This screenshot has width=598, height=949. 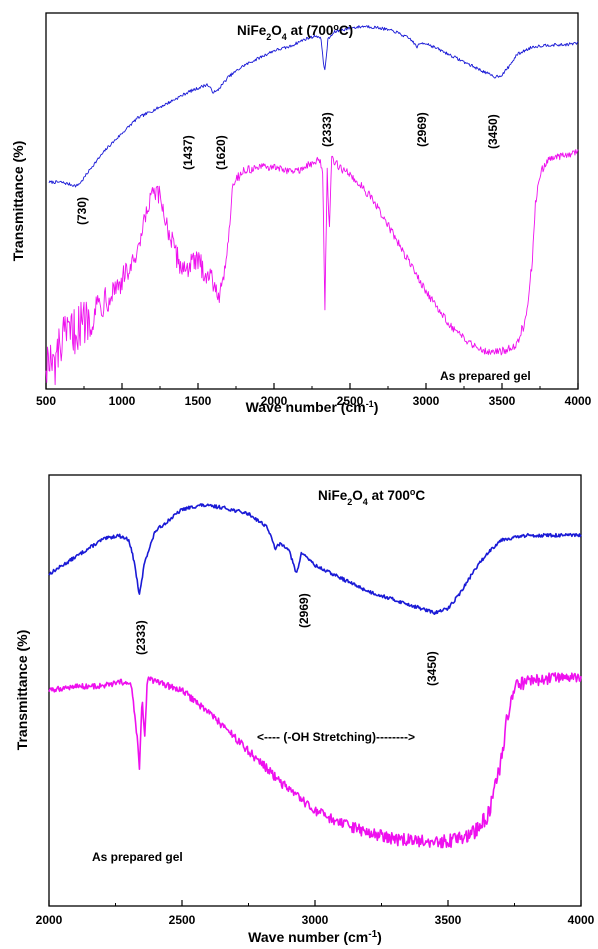 I want to click on series-line-calcined, so click(x=315, y=559).